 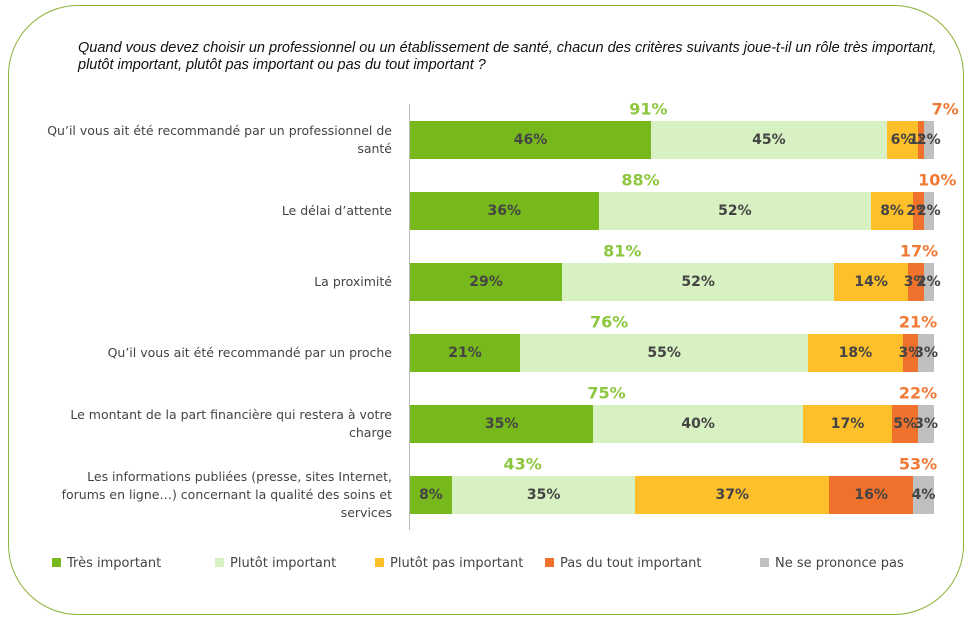 I want to click on category-label: Le délai d’attente, so click(x=336, y=210).